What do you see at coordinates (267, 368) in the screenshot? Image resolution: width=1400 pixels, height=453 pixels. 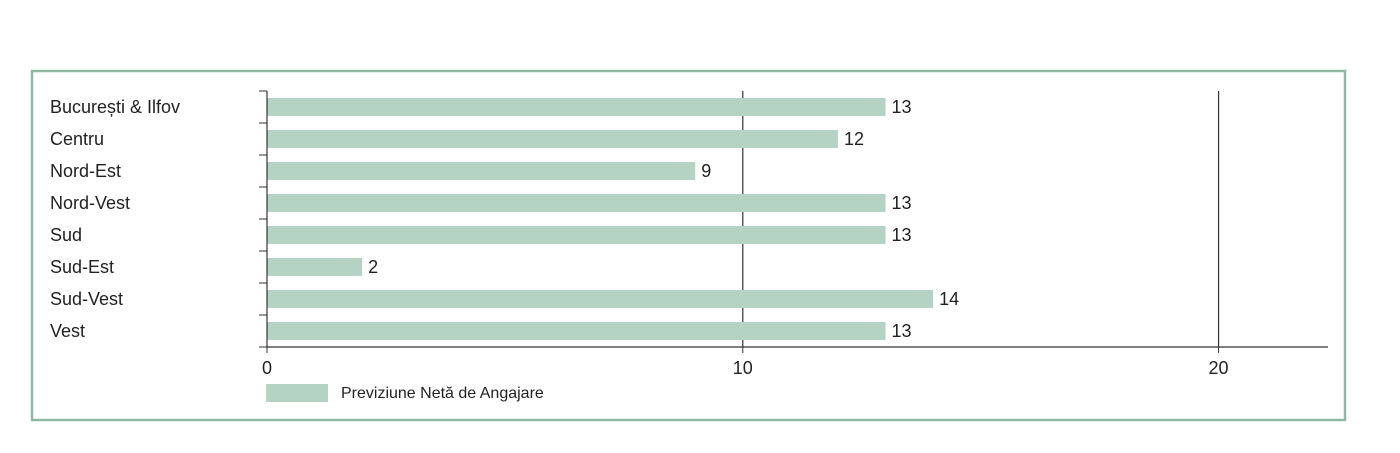 I see `x-tick-label: 0` at bounding box center [267, 368].